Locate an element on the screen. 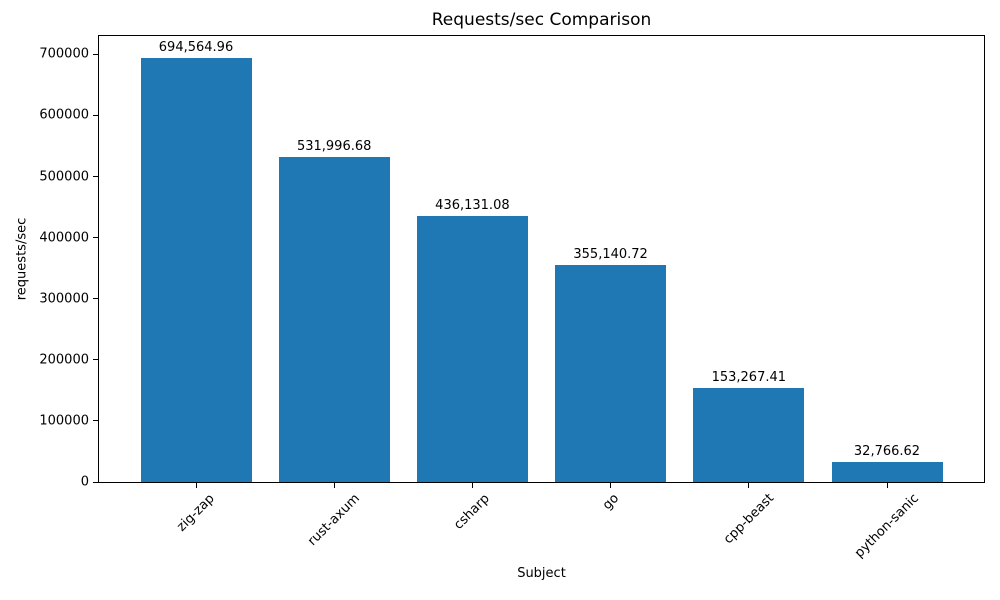  bar-value-label: 153,267.41 is located at coordinates (749, 378).